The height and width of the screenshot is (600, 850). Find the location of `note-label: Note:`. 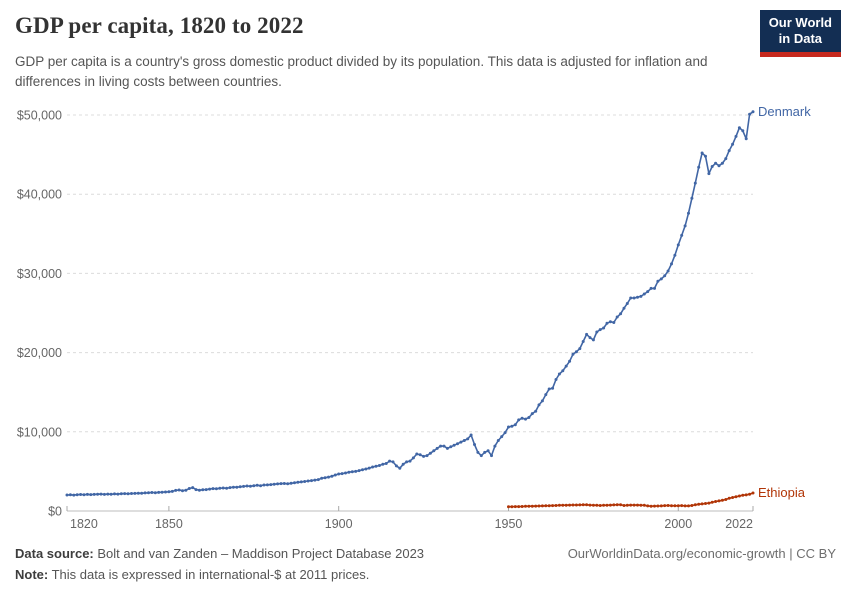

note-label: Note: is located at coordinates (32, 574).